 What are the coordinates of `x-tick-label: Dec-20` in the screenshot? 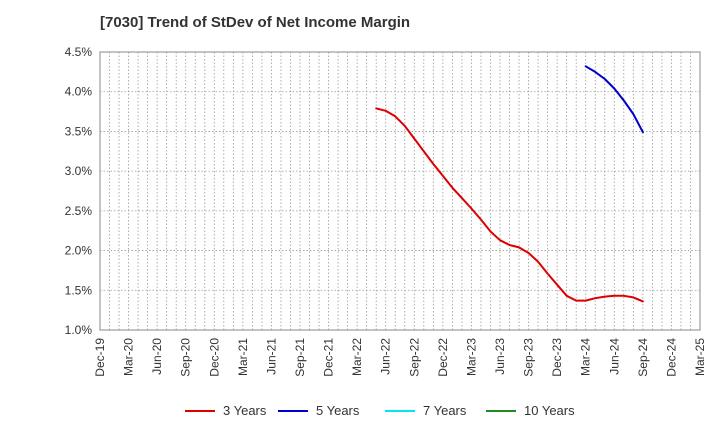 It's located at (214, 357).